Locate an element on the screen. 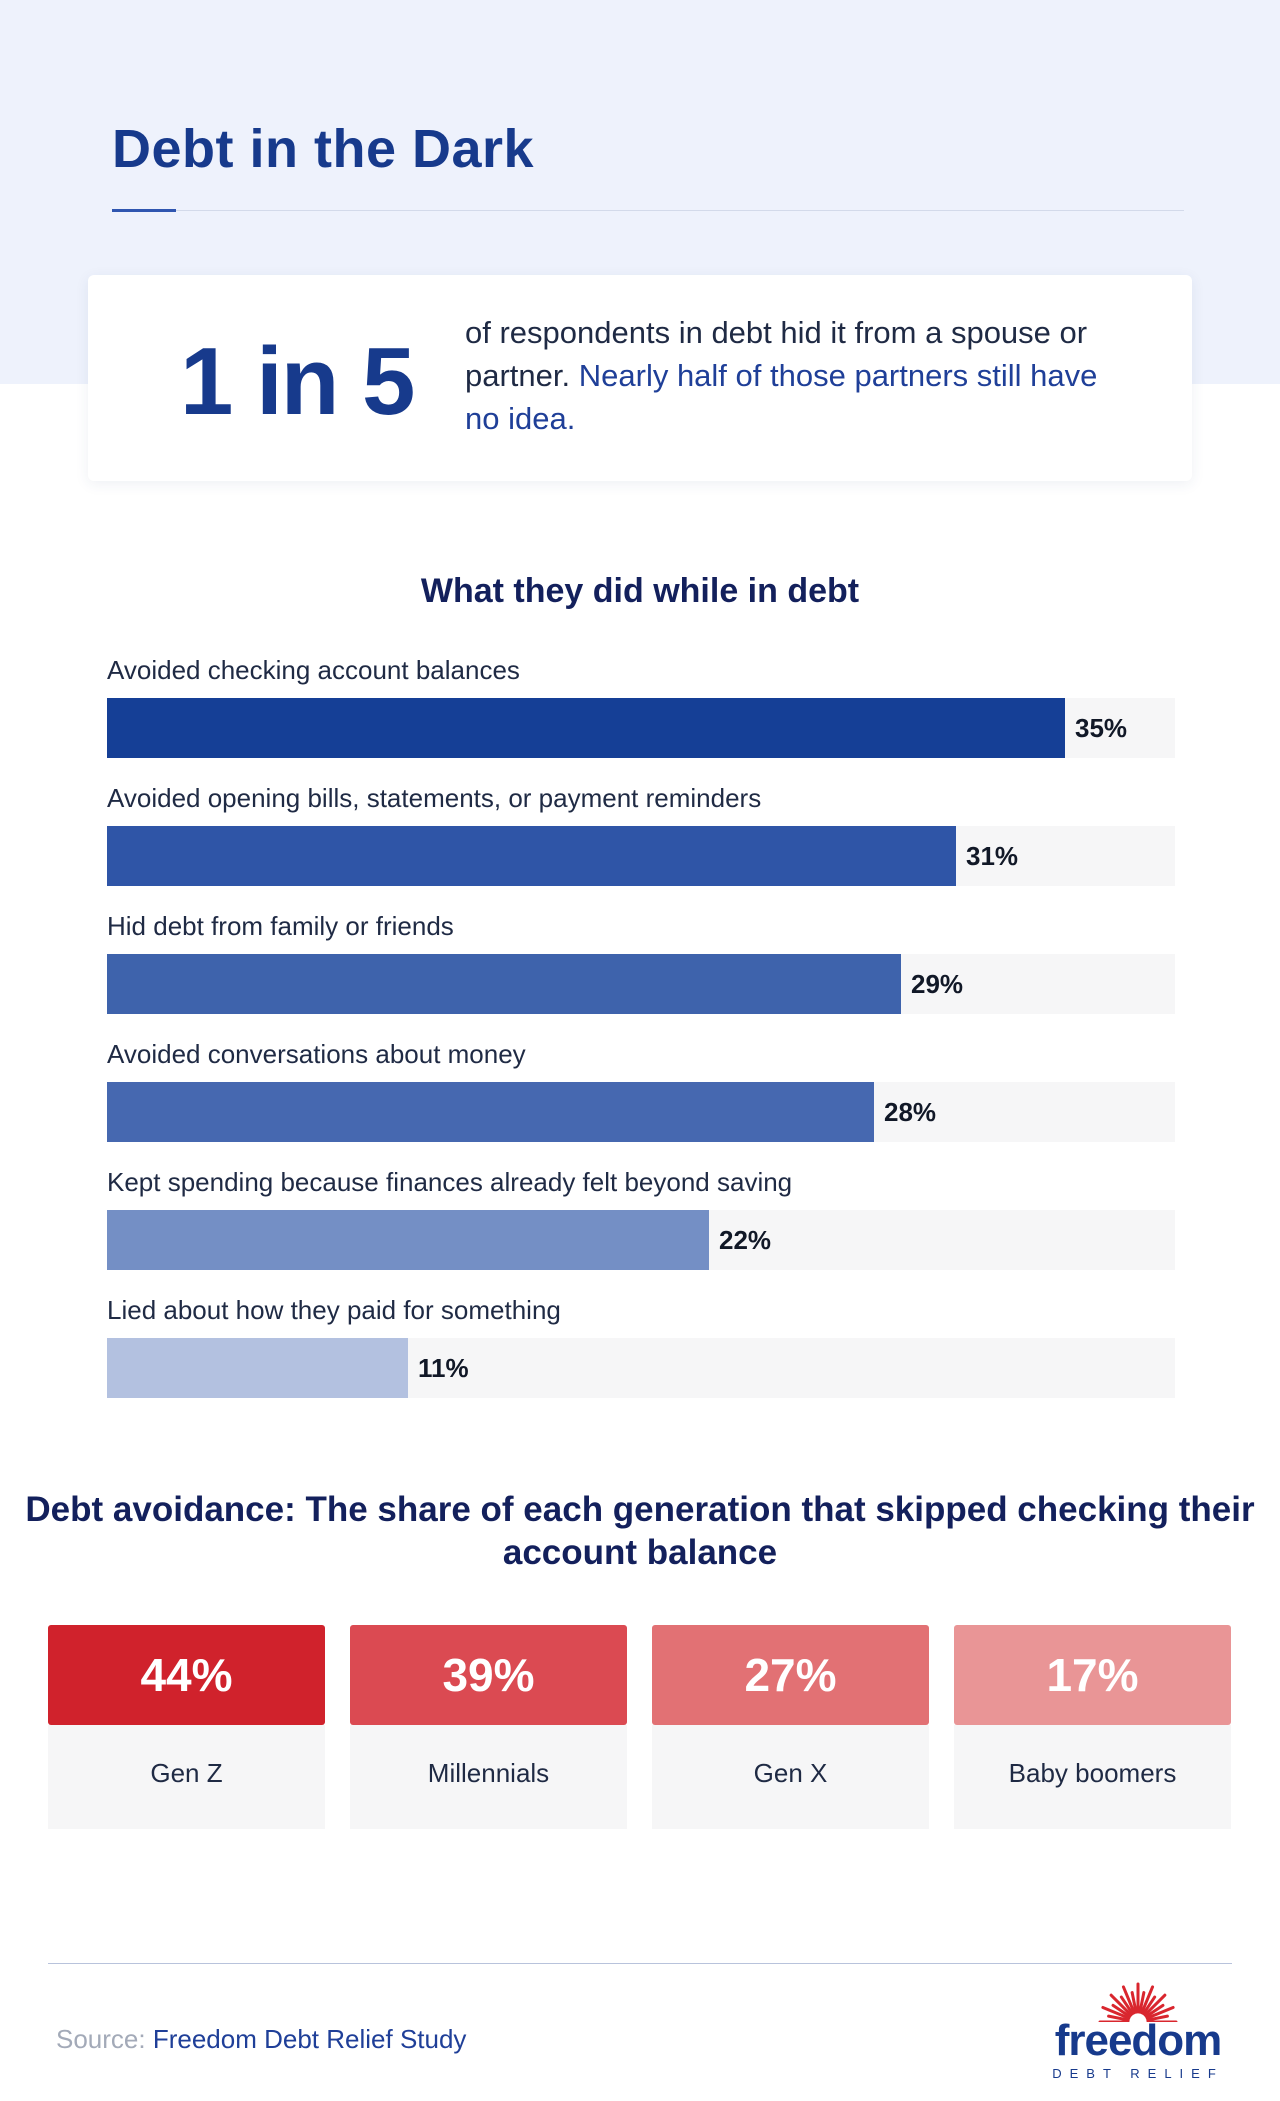 Image resolution: width=1280 pixels, height=2101 pixels. bar-value-label: 31% is located at coordinates (992, 856).